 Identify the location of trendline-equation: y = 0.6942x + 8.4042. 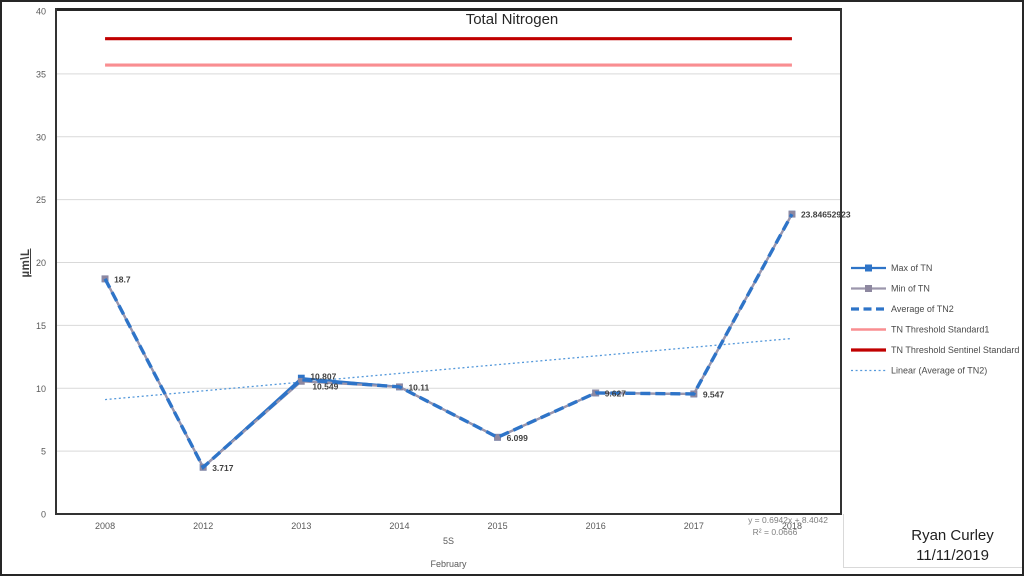
(788, 520).